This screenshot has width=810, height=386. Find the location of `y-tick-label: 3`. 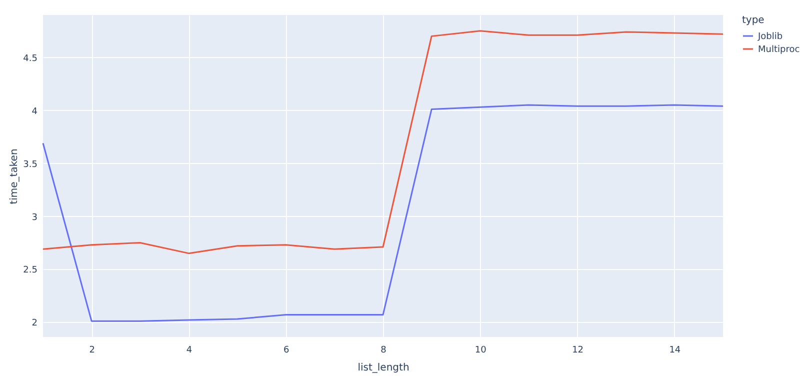

y-tick-label: 3 is located at coordinates (35, 217).